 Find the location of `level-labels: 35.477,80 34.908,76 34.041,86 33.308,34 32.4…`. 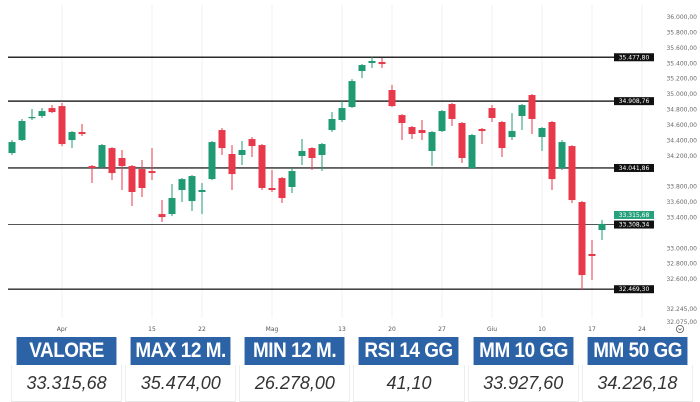

level-labels: 35.477,80 34.908,76 34.041,86 33.308,34 32.4… is located at coordinates (634, 173).